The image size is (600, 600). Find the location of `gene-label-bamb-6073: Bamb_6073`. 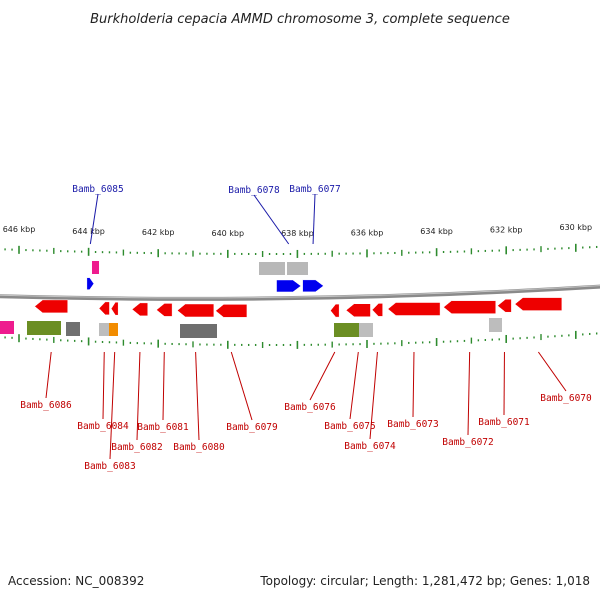

gene-label-bamb-6073: Bamb_6073 is located at coordinates (412, 424).